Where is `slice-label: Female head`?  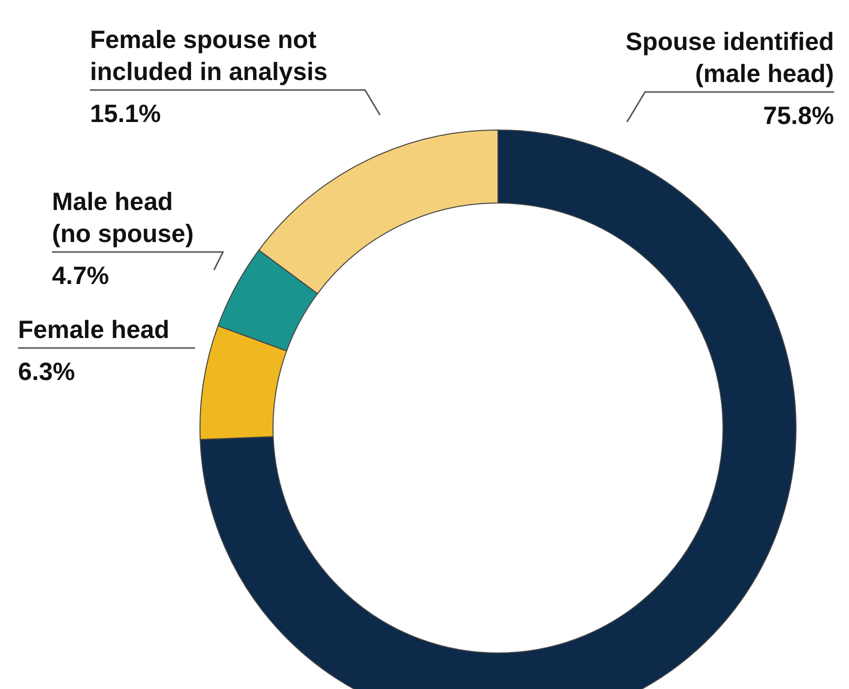
slice-label: Female head is located at coordinates (94, 330).